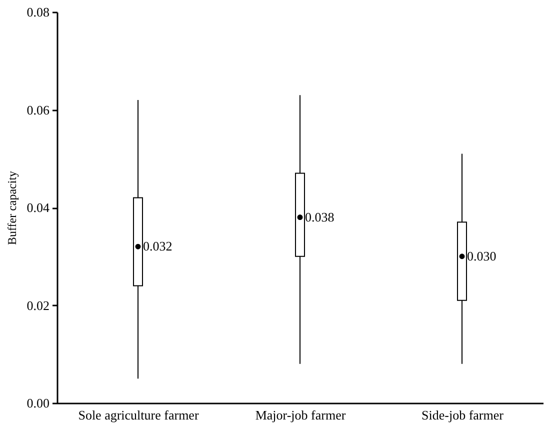 Image resolution: width=550 pixels, height=431 pixels. What do you see at coordinates (38, 305) in the screenshot?
I see `y-tick-label: 0.02` at bounding box center [38, 305].